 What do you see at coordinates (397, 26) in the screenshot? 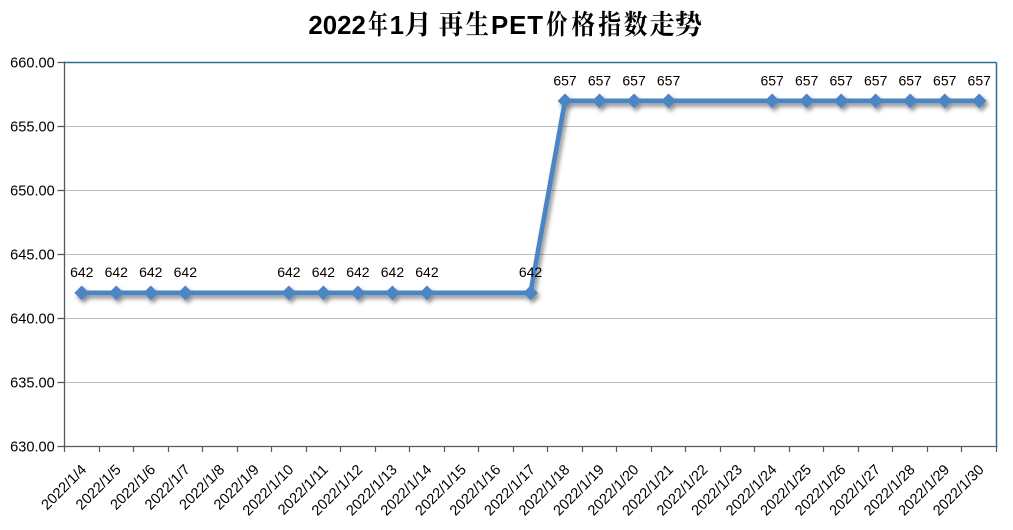
I see `svg-text: 1` at bounding box center [397, 26].